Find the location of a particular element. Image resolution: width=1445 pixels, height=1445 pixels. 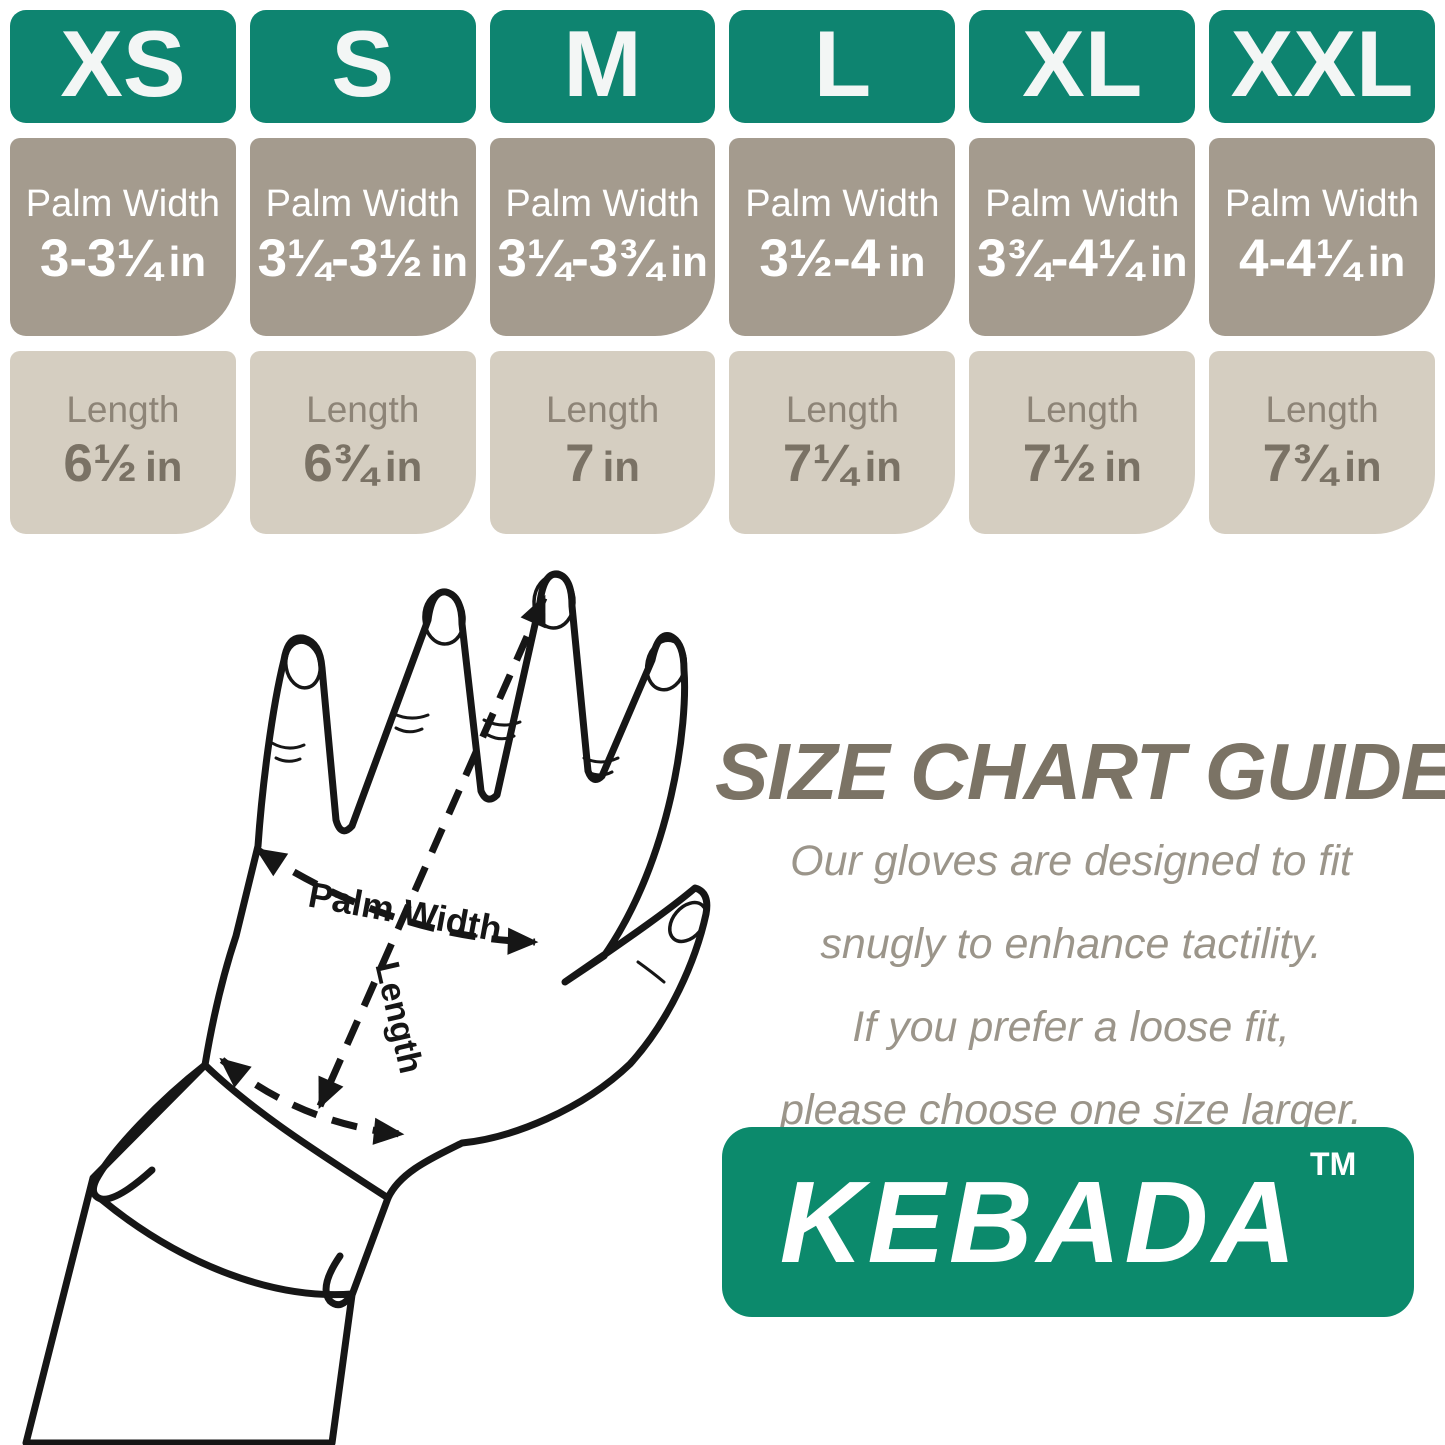

length-cell-xxl: Length 7¾ in is located at coordinates (1322, 442).